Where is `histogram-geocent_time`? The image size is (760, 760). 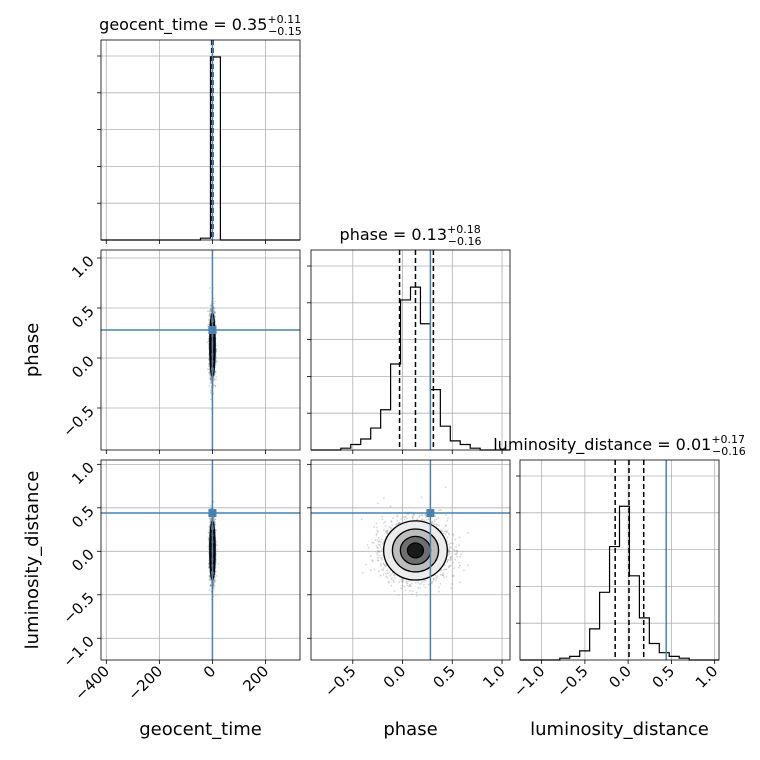 histogram-geocent_time is located at coordinates (200, 148).